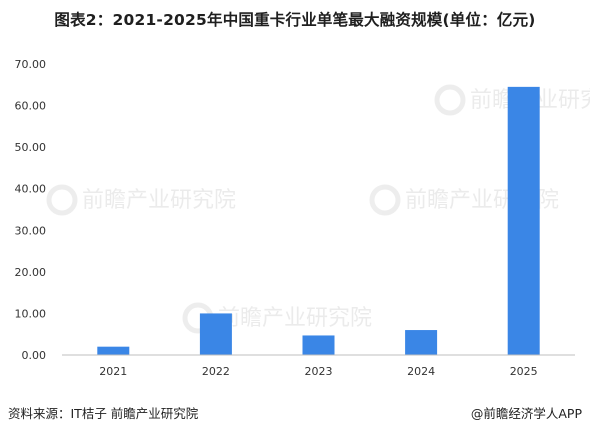 Image resolution: width=590 pixels, height=433 pixels. I want to click on y-tick-label: 60.00, so click(31, 106).